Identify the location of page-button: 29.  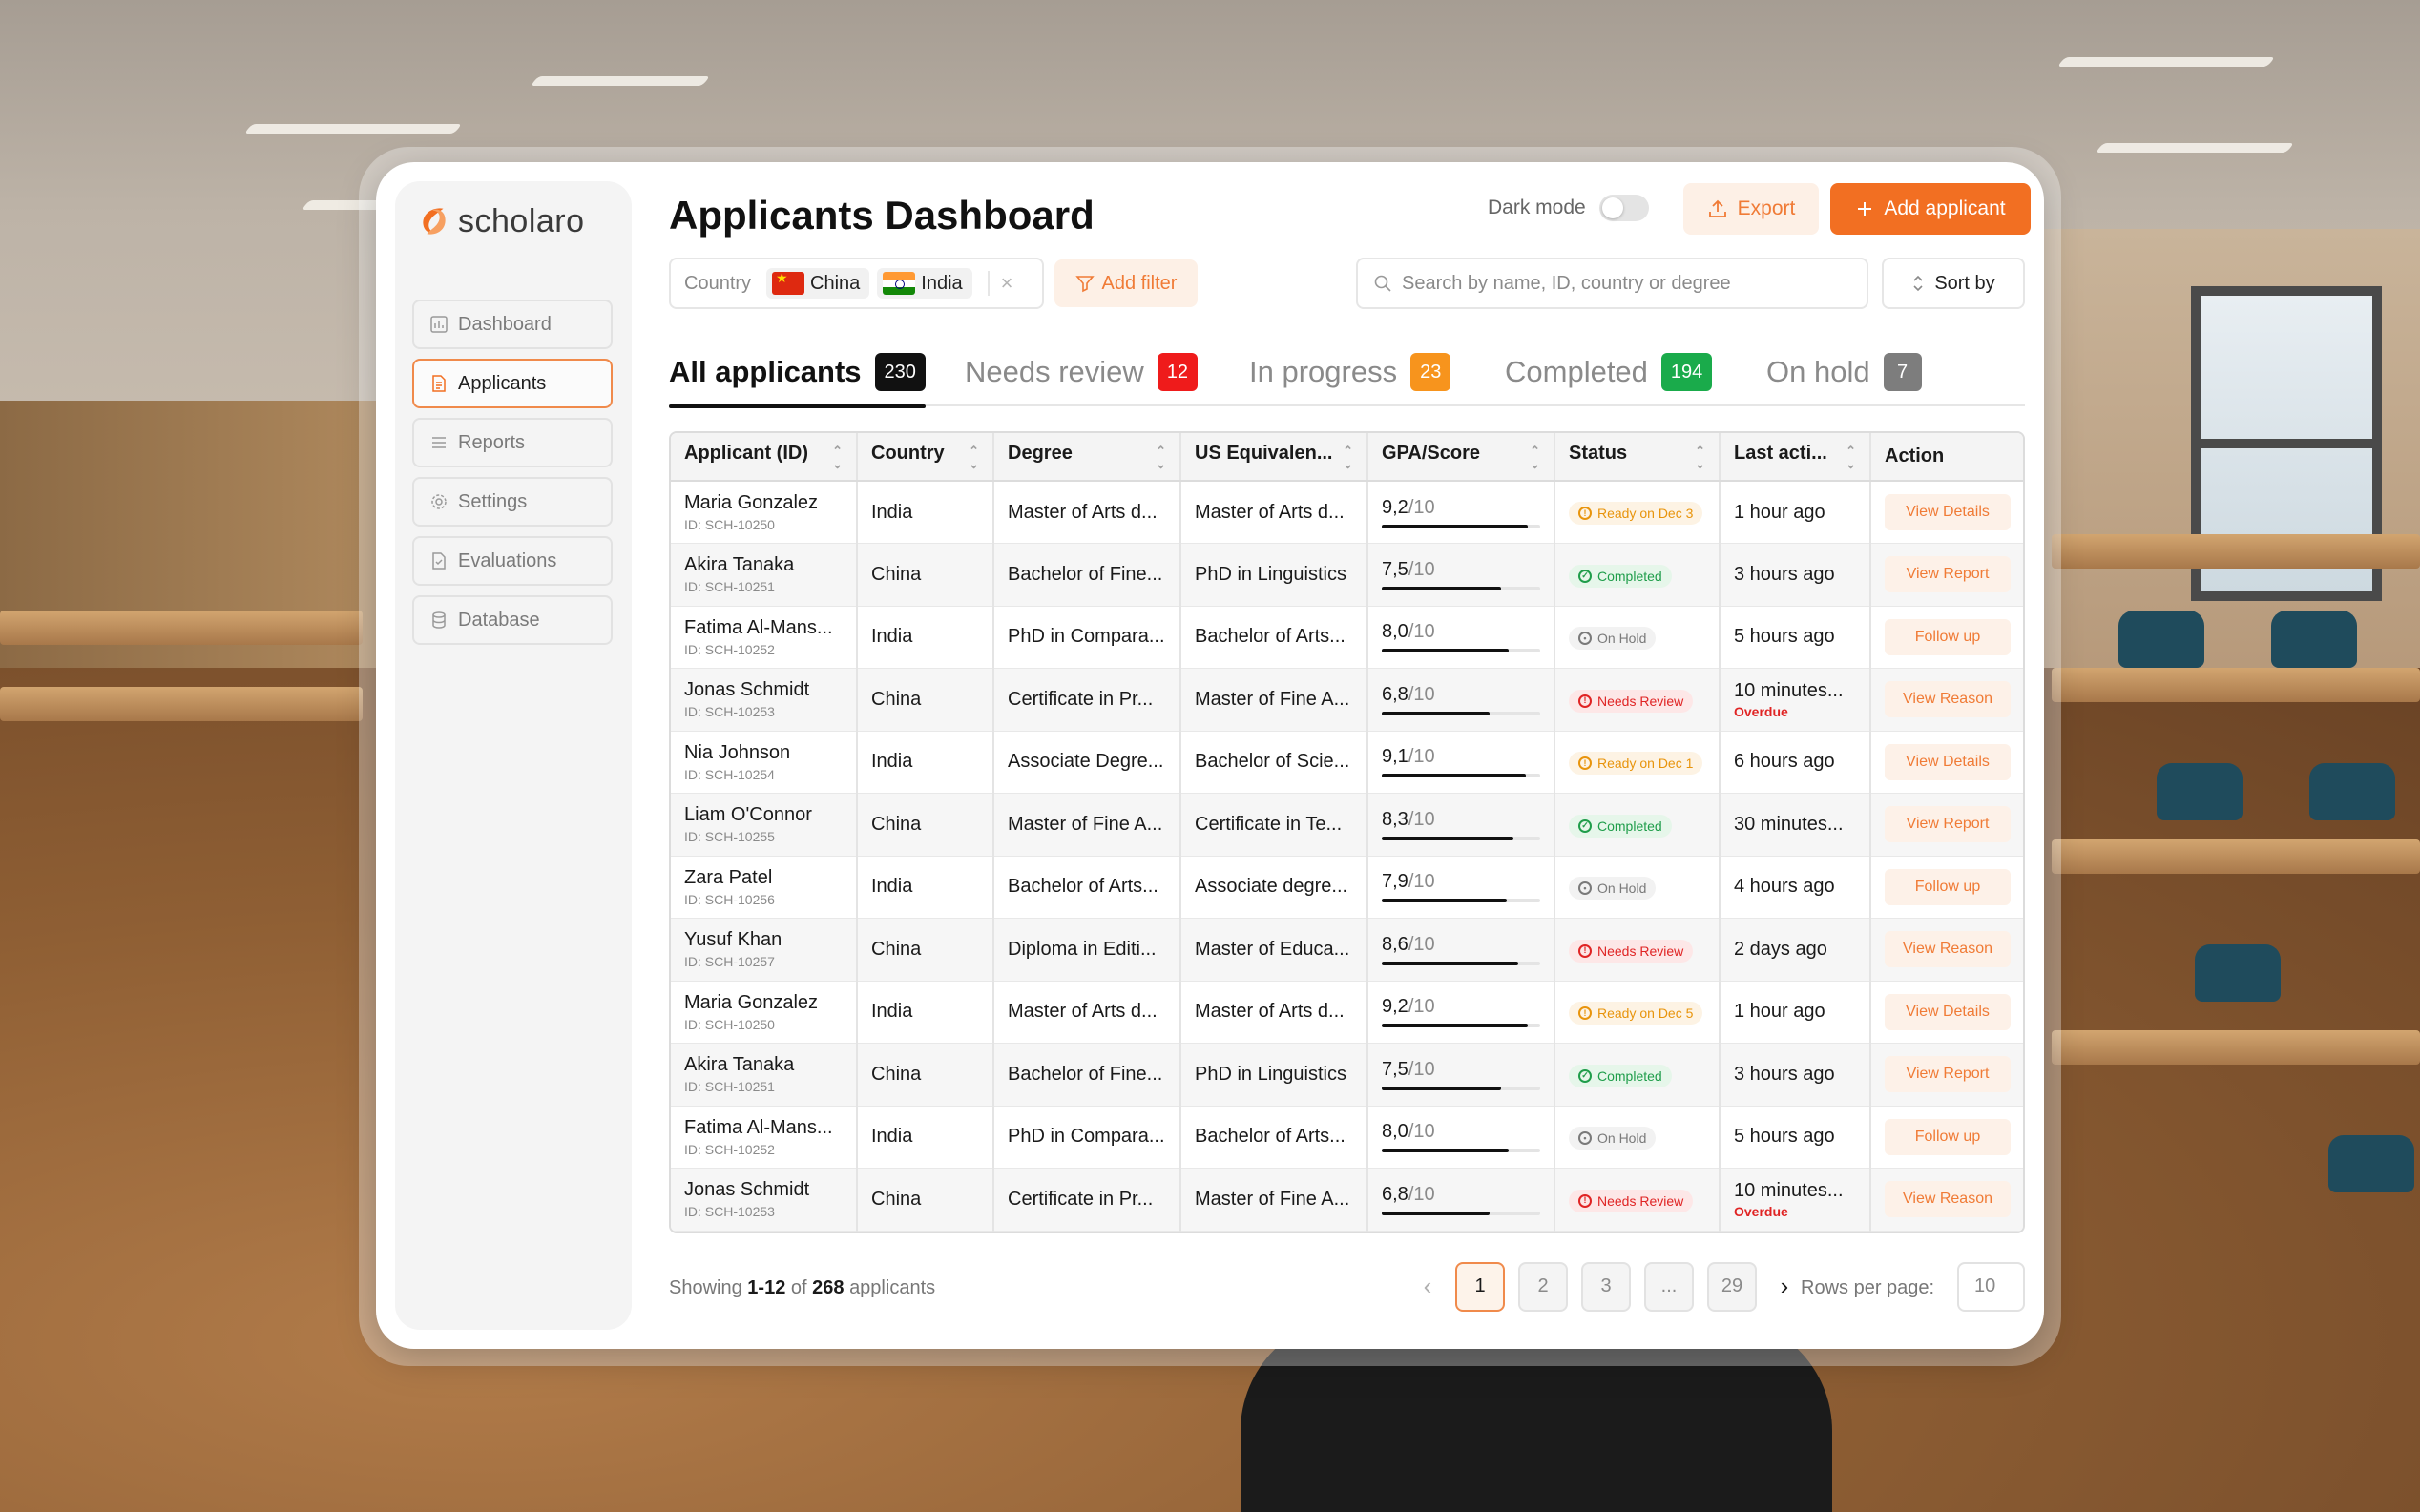
(1732, 1286).